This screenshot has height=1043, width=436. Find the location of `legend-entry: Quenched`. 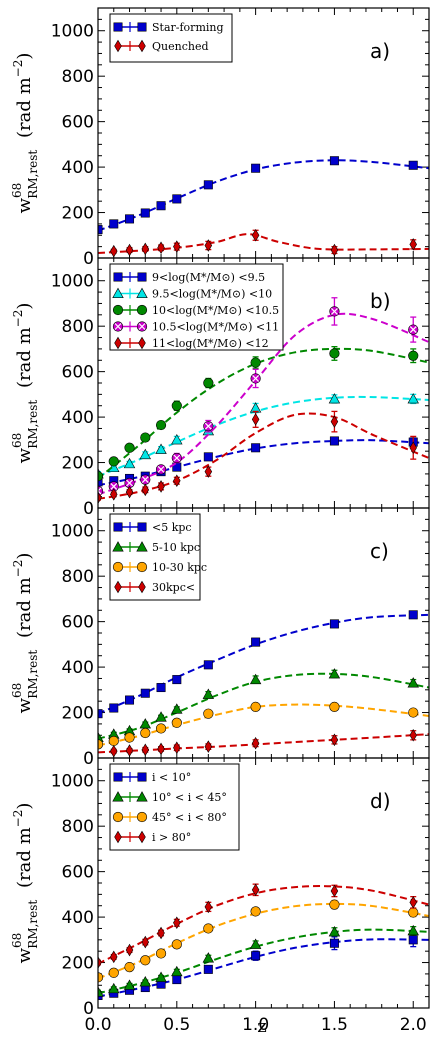

legend-entry: Quenched is located at coordinates (161, 46).